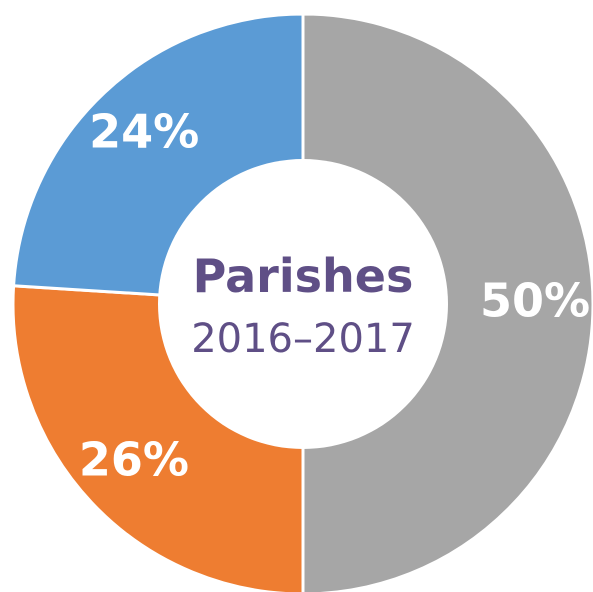  What do you see at coordinates (134, 459) in the screenshot?
I see `slice-label-2: 26%` at bounding box center [134, 459].